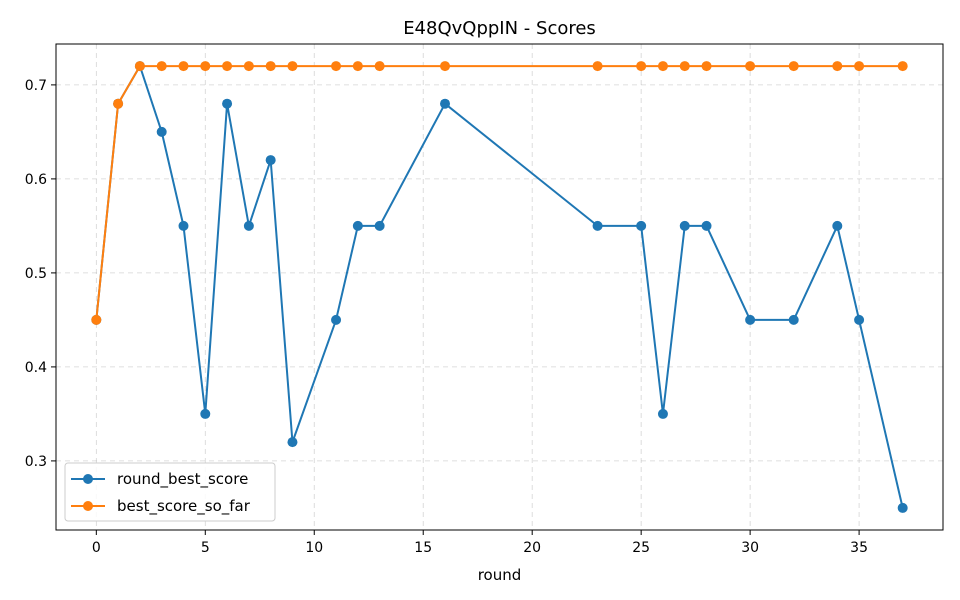 The width and height of the screenshot is (960, 600). I want to click on y-tick-label: 0.5, so click(36, 274).